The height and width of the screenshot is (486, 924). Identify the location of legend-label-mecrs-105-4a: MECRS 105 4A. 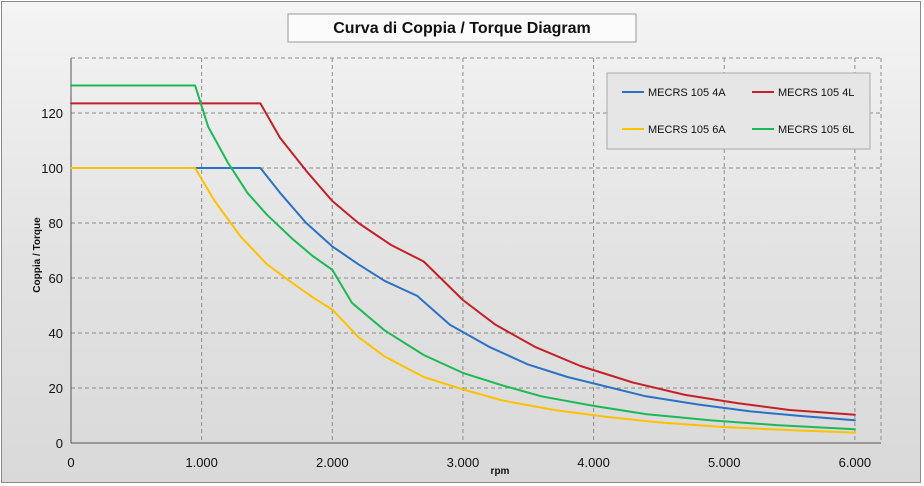
(687, 93).